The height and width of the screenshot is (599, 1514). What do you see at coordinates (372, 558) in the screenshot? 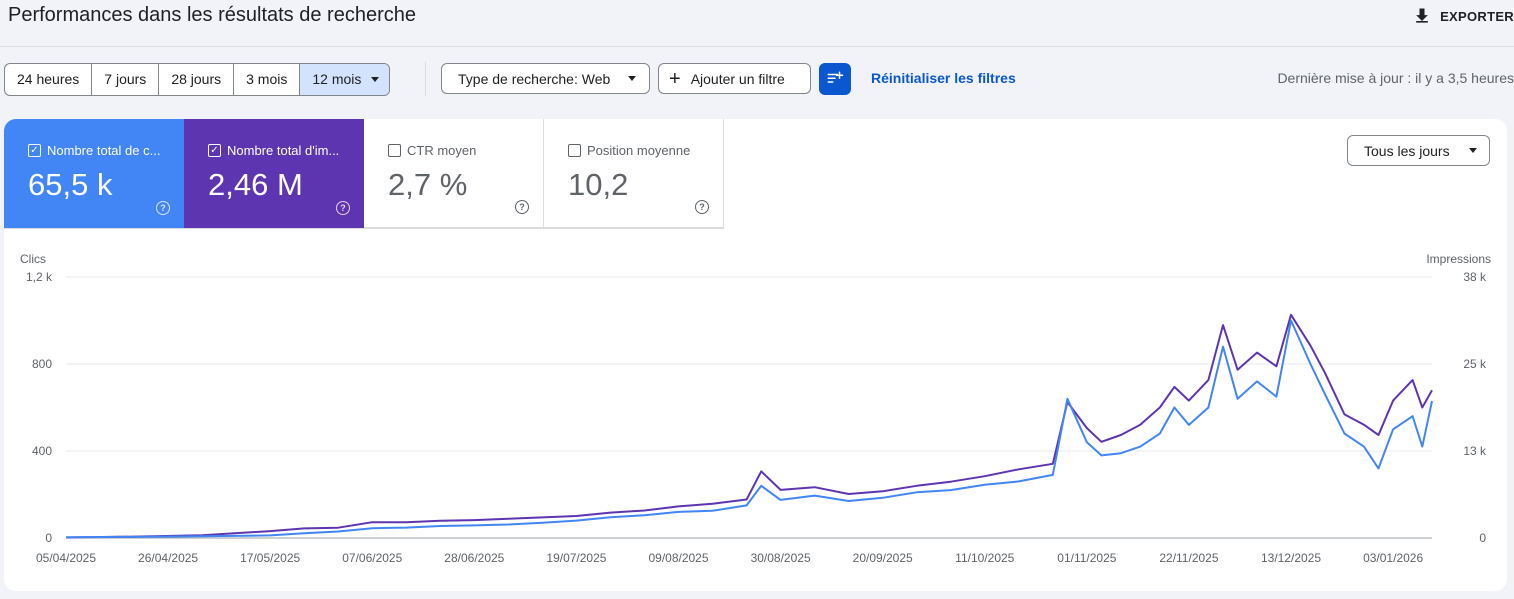
I see `x-tick-label: 07/06/2025` at bounding box center [372, 558].